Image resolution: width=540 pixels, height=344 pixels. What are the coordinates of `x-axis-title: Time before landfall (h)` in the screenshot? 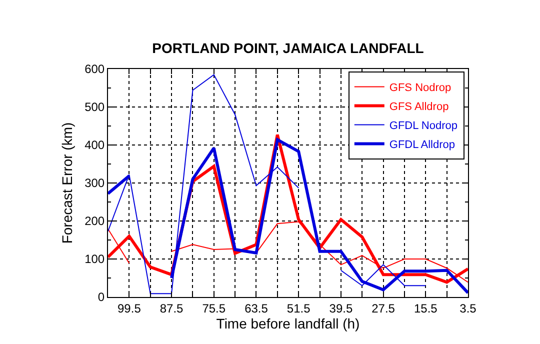 It's located at (288, 323).